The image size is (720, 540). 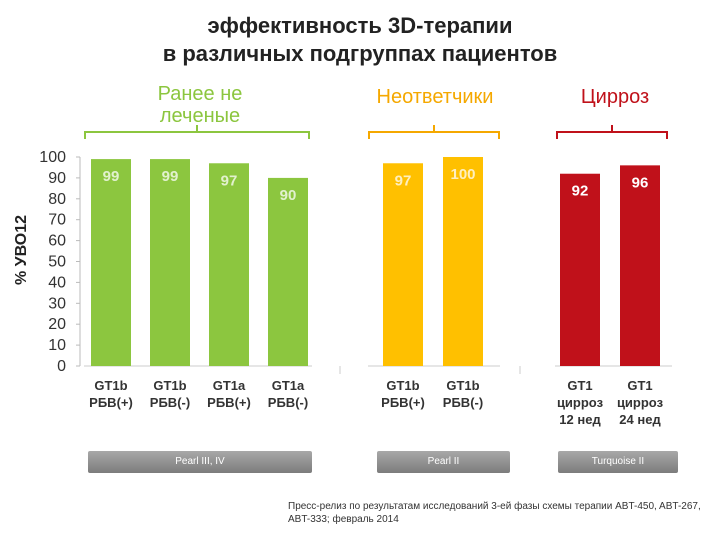 I want to click on y-tick-label: 50, so click(x=57, y=262).